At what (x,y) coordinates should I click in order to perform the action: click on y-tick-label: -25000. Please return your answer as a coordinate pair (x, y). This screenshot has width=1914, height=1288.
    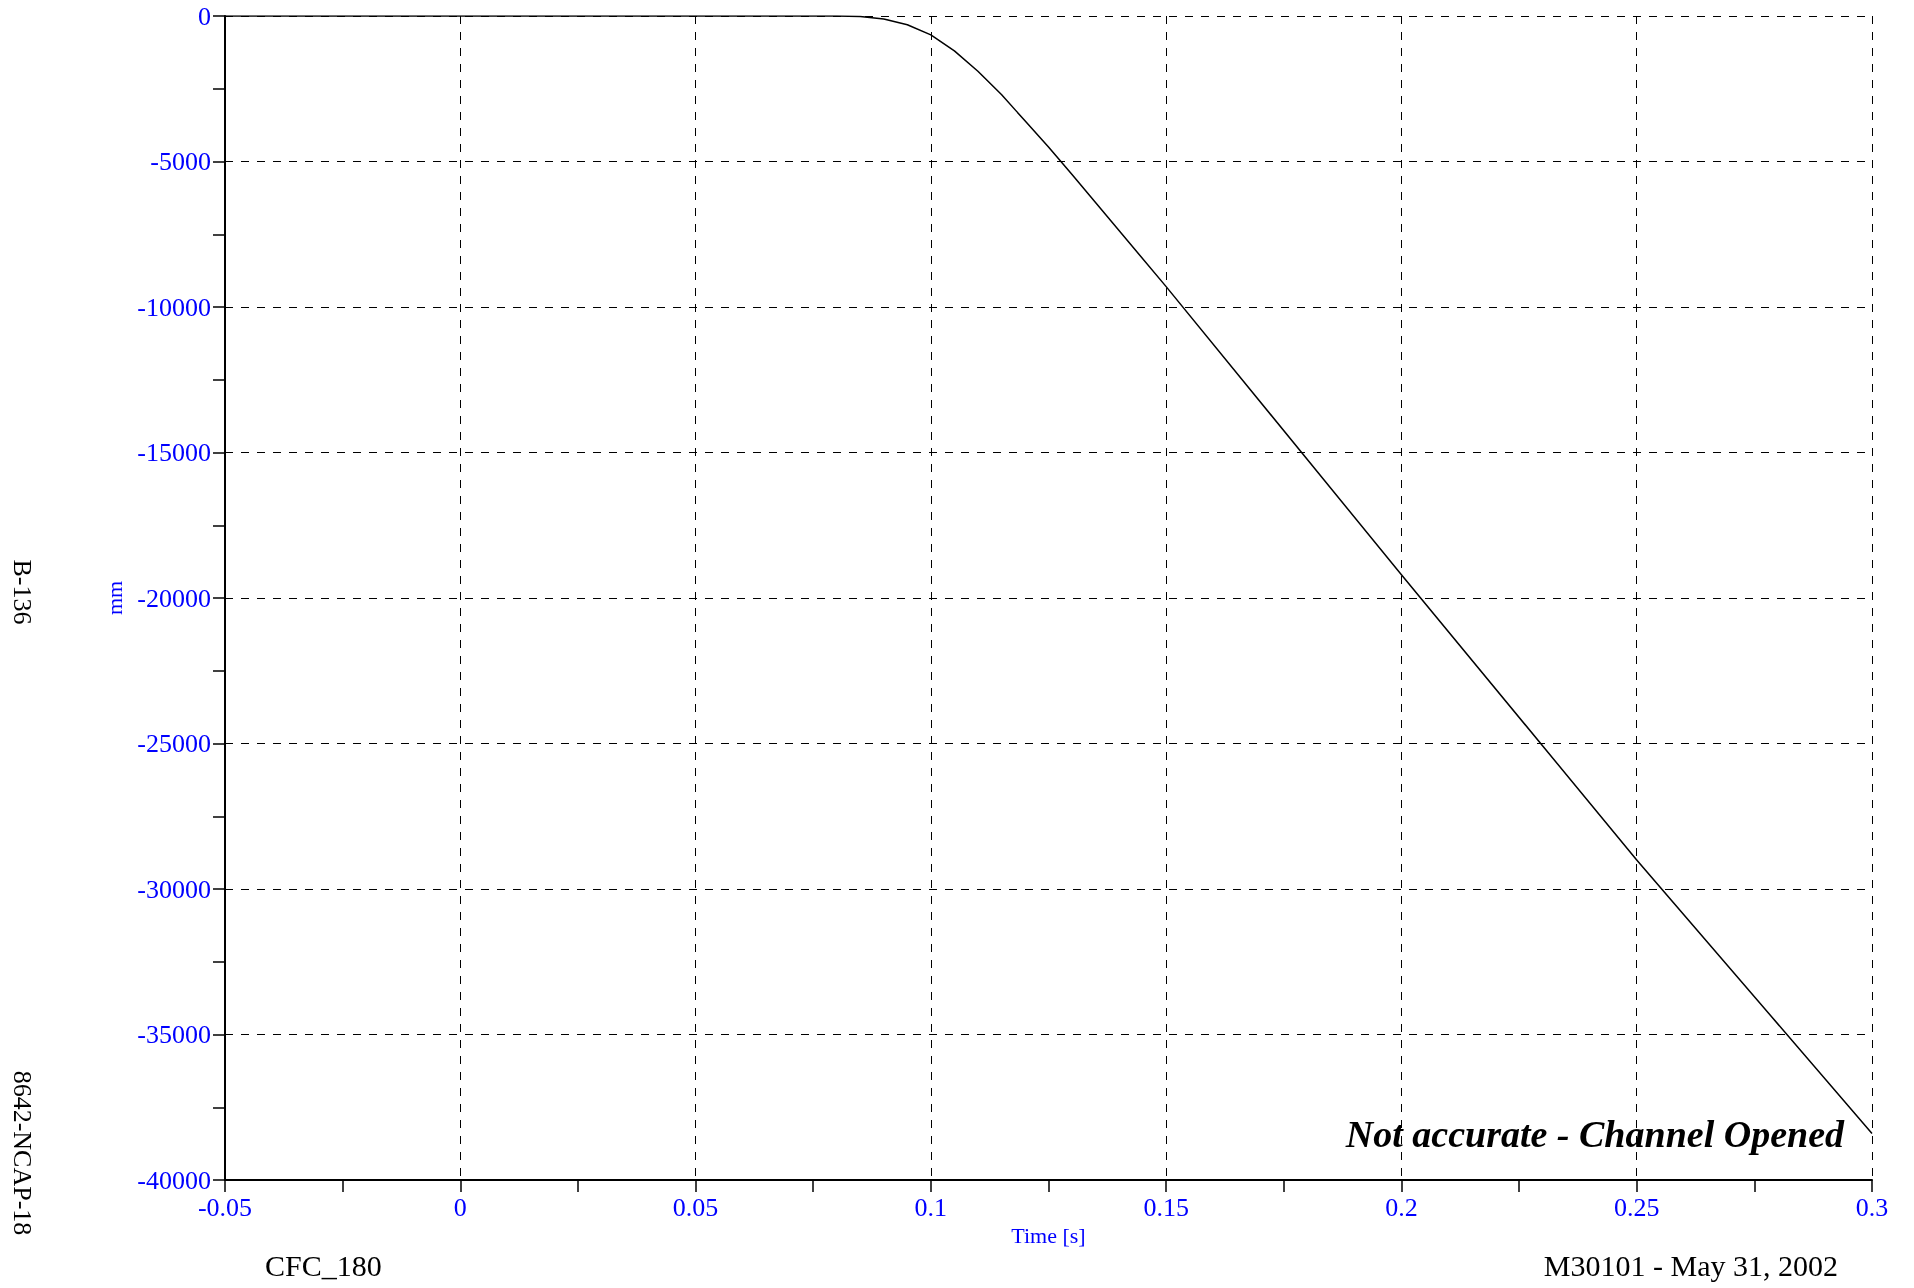
    Looking at the image, I should click on (174, 743).